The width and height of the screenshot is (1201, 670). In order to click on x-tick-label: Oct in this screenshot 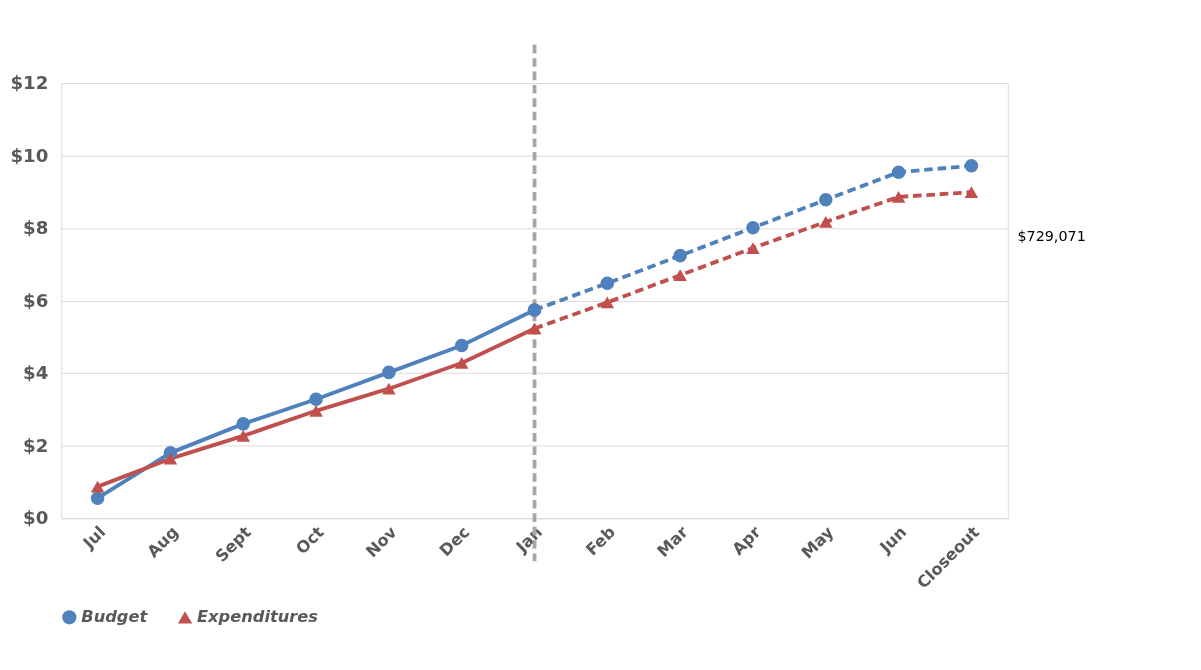, I will do `click(310, 540)`.